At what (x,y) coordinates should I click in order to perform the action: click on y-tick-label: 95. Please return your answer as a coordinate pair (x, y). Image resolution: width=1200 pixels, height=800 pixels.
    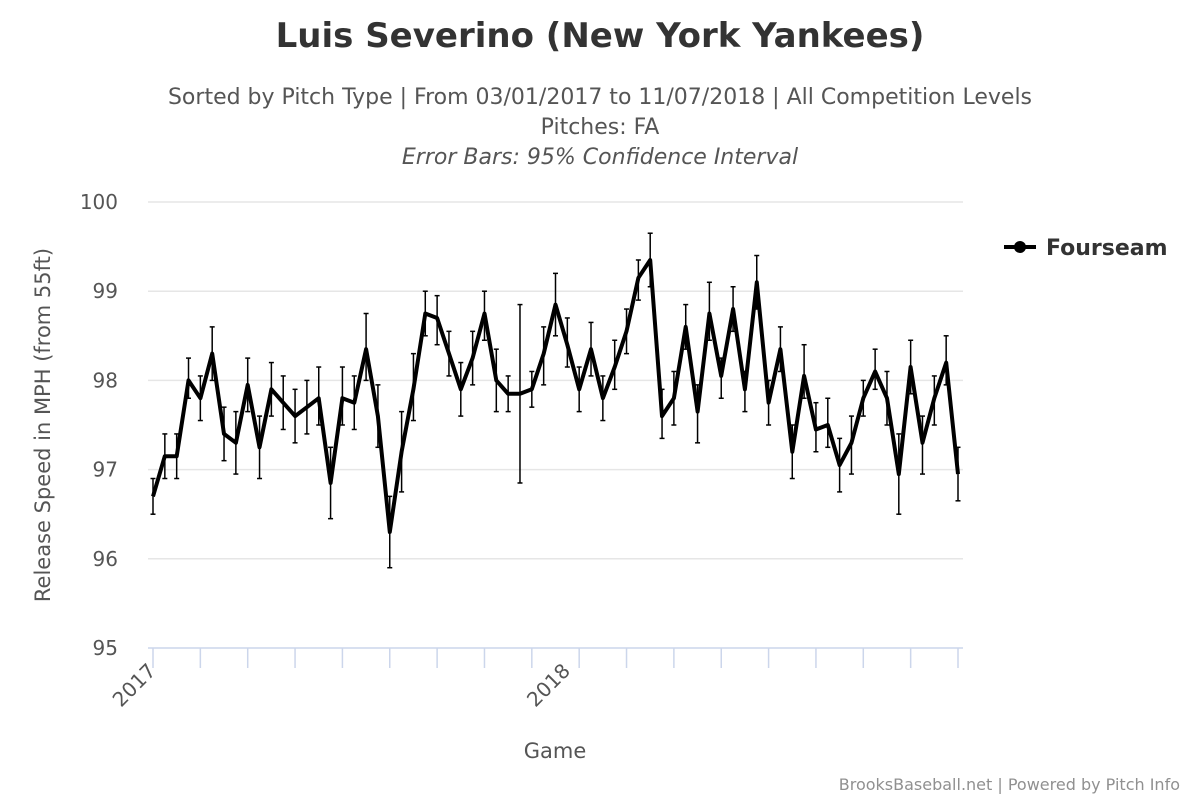
    Looking at the image, I should click on (105, 648).